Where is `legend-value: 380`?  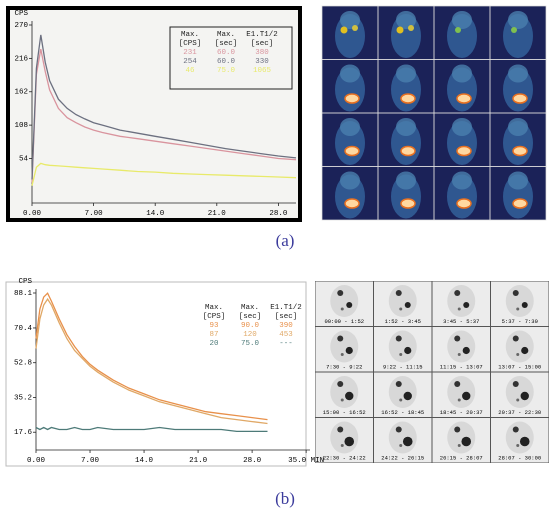 legend-value: 380 is located at coordinates (262, 53).